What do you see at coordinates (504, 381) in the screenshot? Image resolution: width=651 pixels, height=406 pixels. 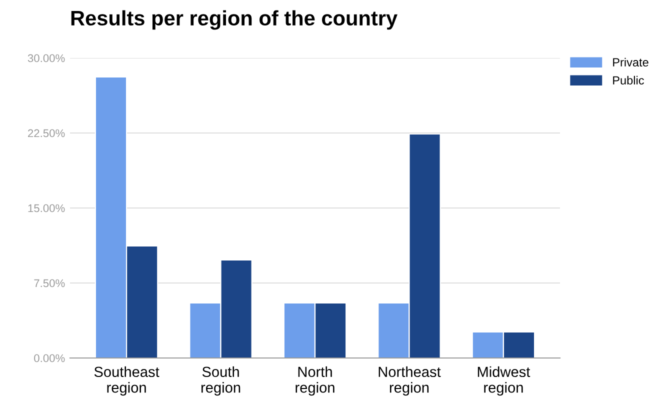 I see `x-tick-label: Midwest region` at bounding box center [504, 381].